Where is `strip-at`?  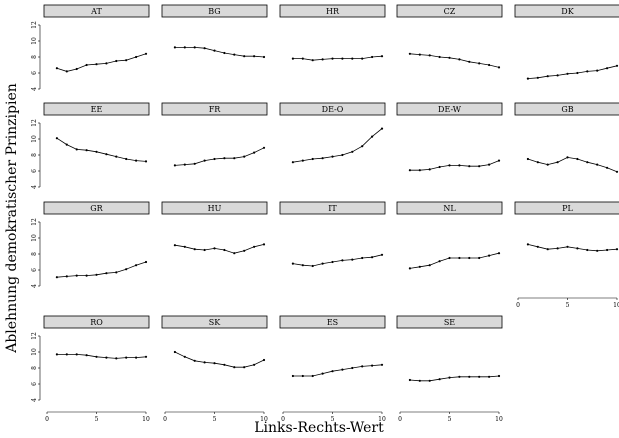 strip-at is located at coordinates (96, 11).